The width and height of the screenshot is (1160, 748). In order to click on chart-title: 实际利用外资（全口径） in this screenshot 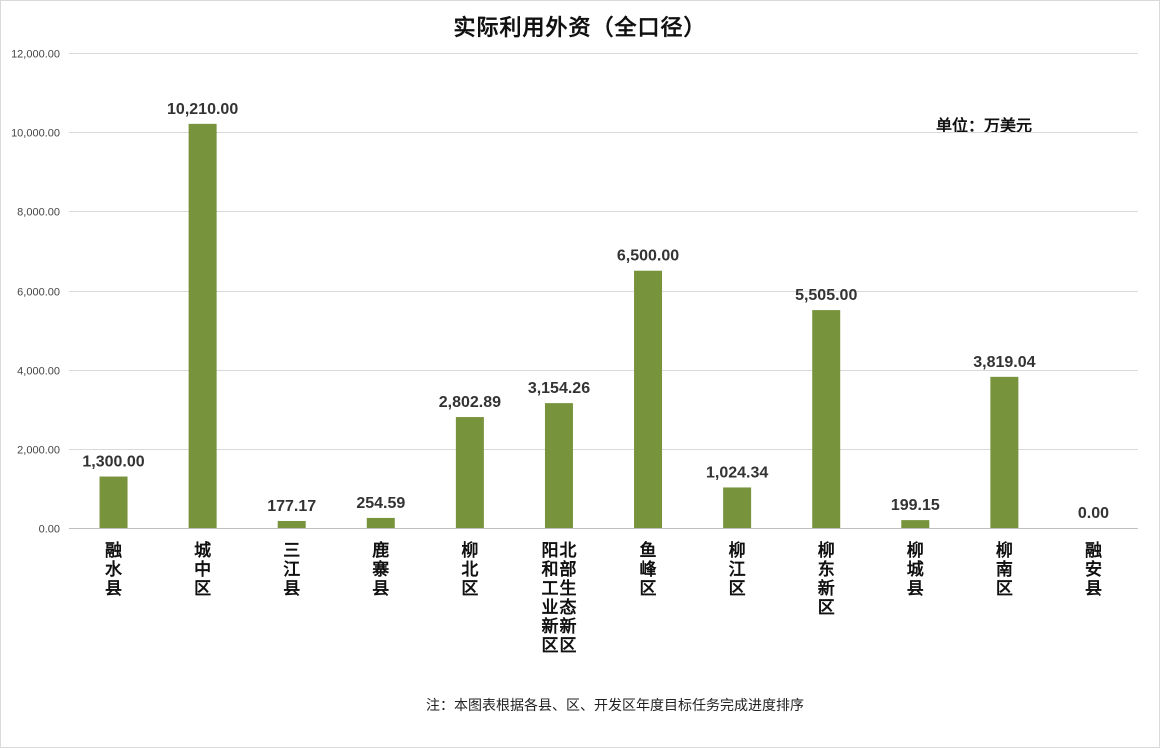, I will do `click(580, 28)`.